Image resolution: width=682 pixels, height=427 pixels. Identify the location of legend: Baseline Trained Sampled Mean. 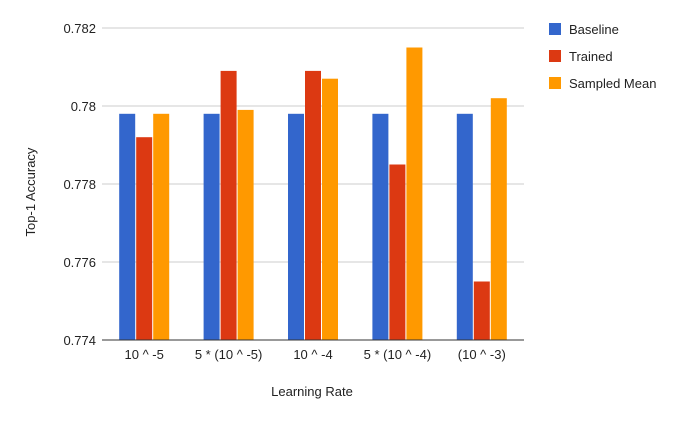
(602, 56).